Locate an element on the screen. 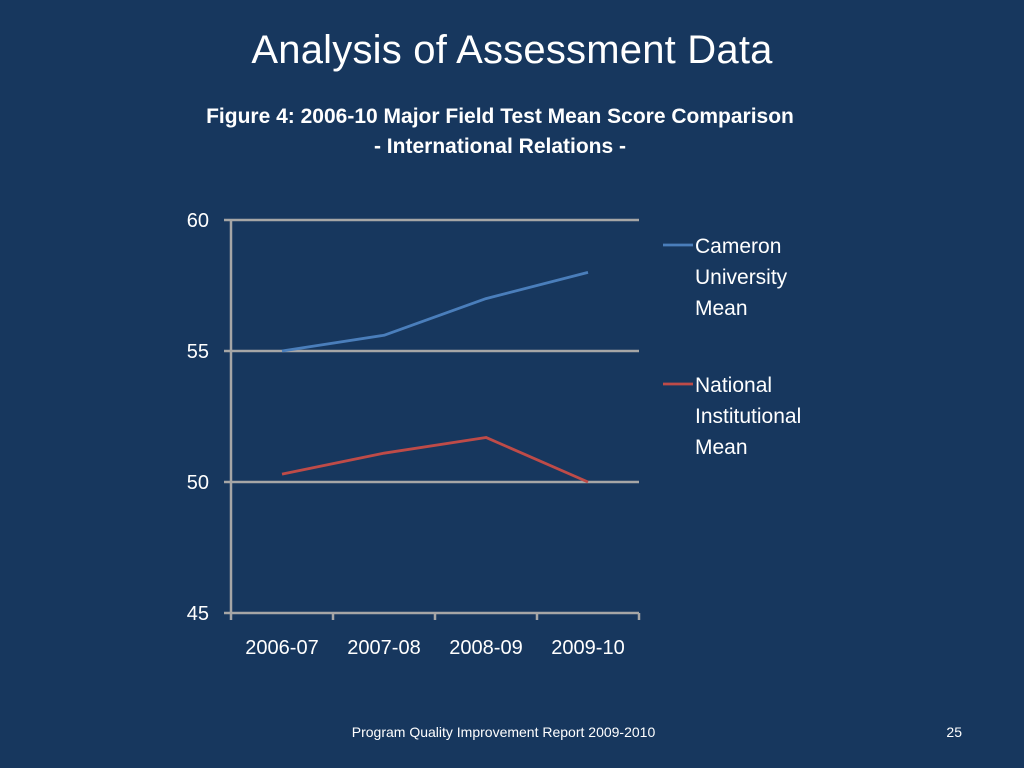 This screenshot has height=768, width=1024. legend-label-1: Cameron University Mean is located at coordinates (741, 277).